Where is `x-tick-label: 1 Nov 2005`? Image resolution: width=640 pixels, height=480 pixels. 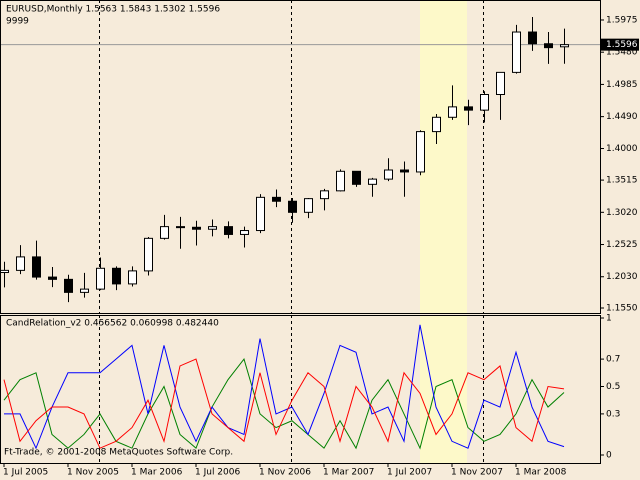 x-tick-label: 1 Nov 2005 is located at coordinates (93, 473).